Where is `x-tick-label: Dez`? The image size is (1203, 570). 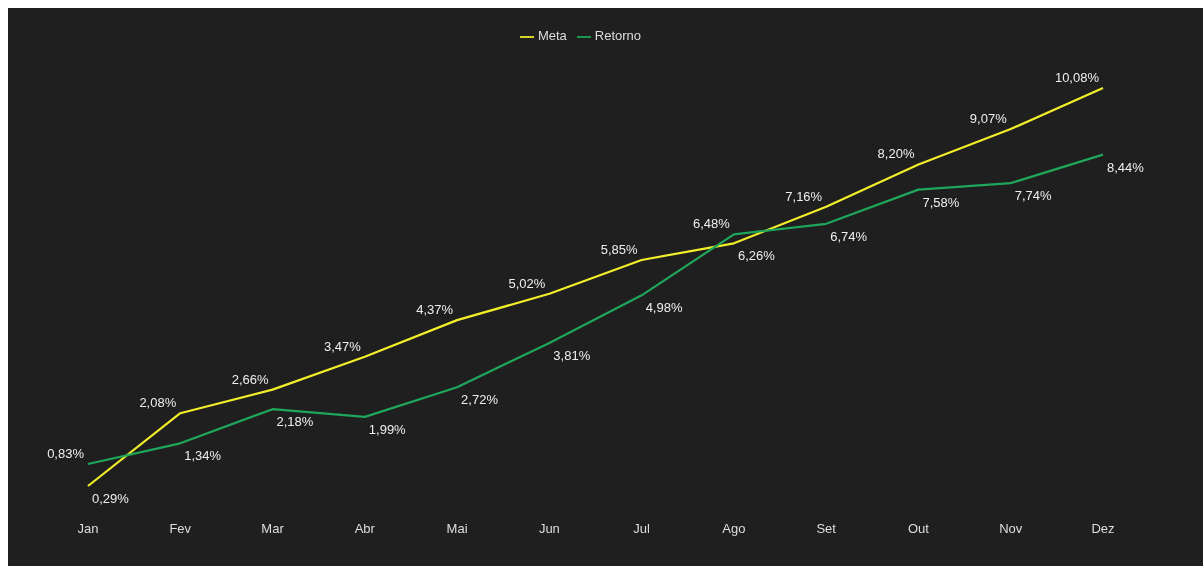 x-tick-label: Dez is located at coordinates (1103, 529).